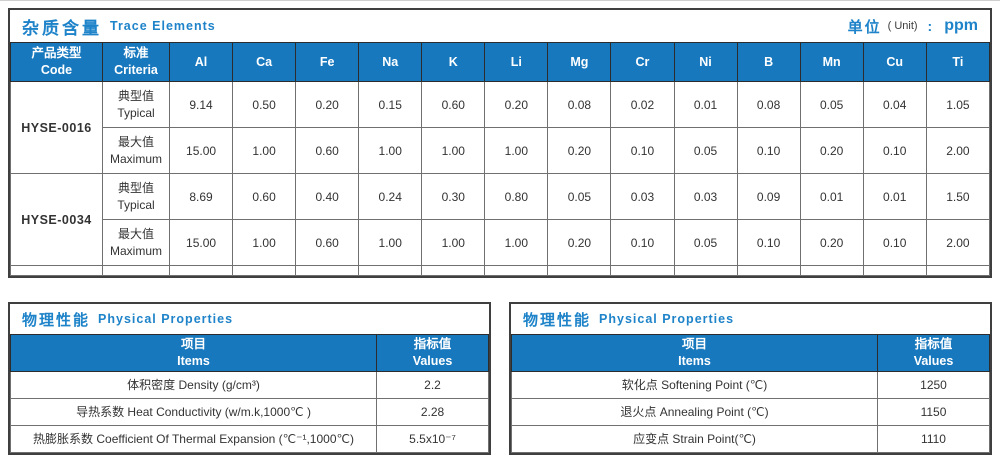 The height and width of the screenshot is (461, 1000). What do you see at coordinates (327, 62) in the screenshot?
I see `col-header-fe: Fe` at bounding box center [327, 62].